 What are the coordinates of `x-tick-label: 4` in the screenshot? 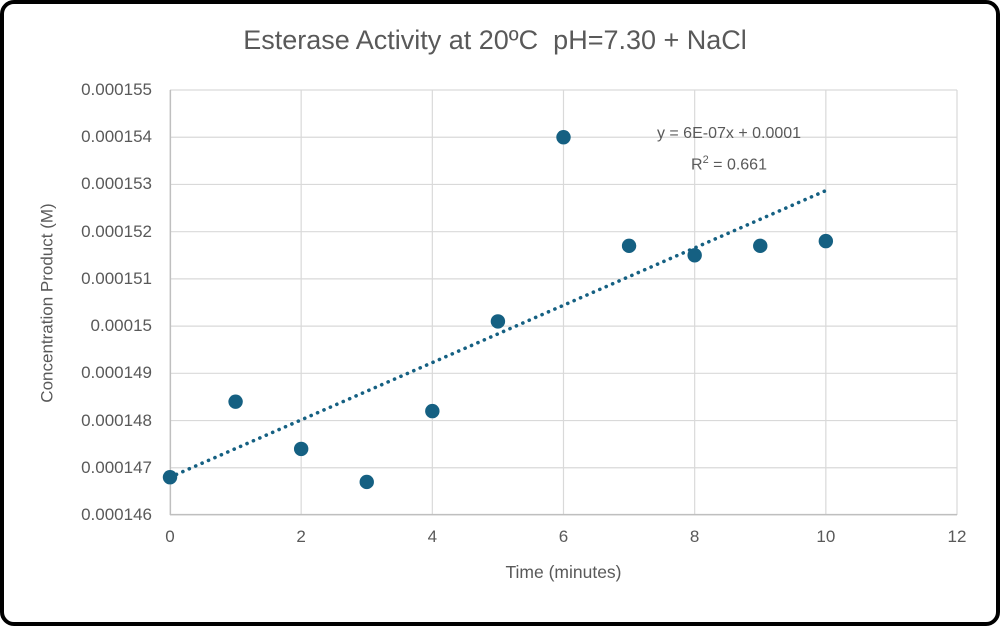 It's located at (432, 536).